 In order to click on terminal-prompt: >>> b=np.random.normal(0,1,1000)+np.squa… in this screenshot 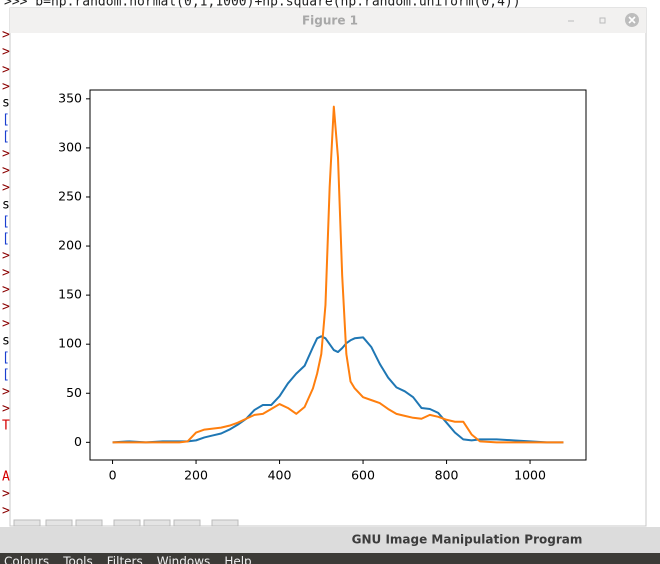, I will do `click(262, 5)`.